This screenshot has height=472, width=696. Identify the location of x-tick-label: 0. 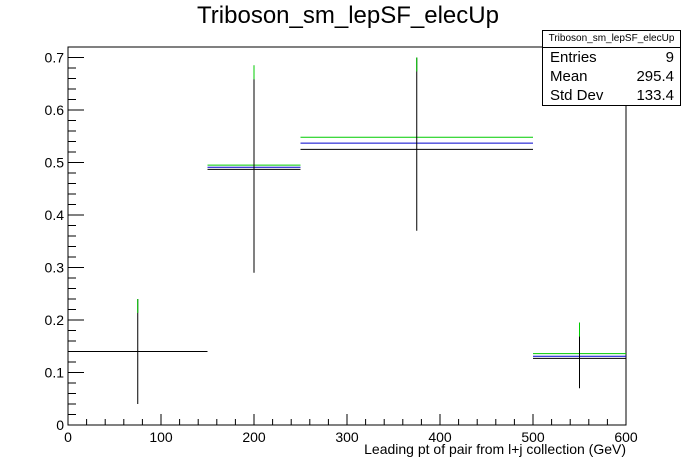
(68, 437).